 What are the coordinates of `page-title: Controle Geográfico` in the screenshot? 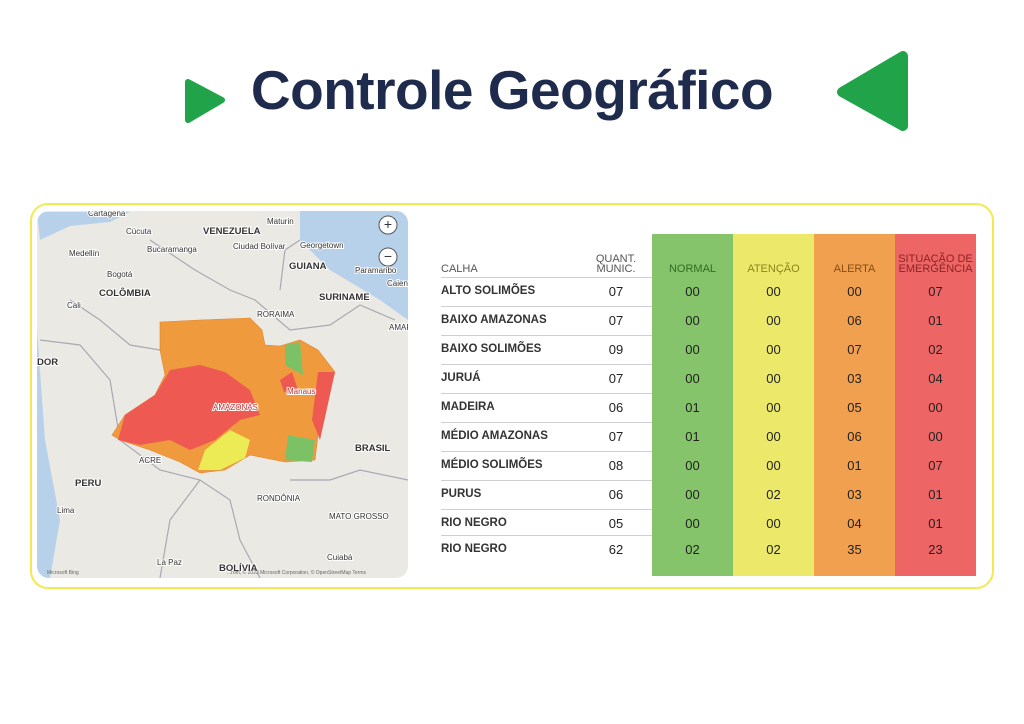 It's located at (512, 90).